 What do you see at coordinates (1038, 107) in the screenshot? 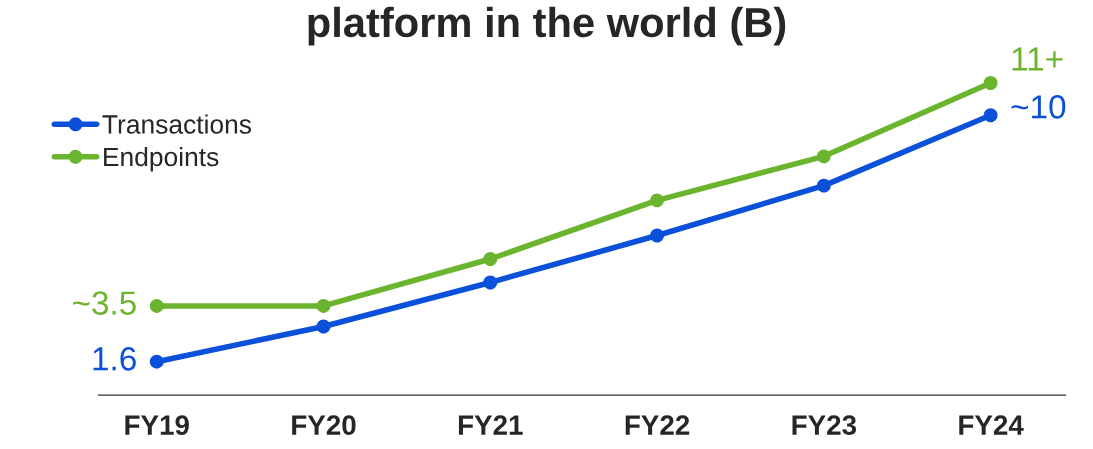
I see `data-label: ~10` at bounding box center [1038, 107].